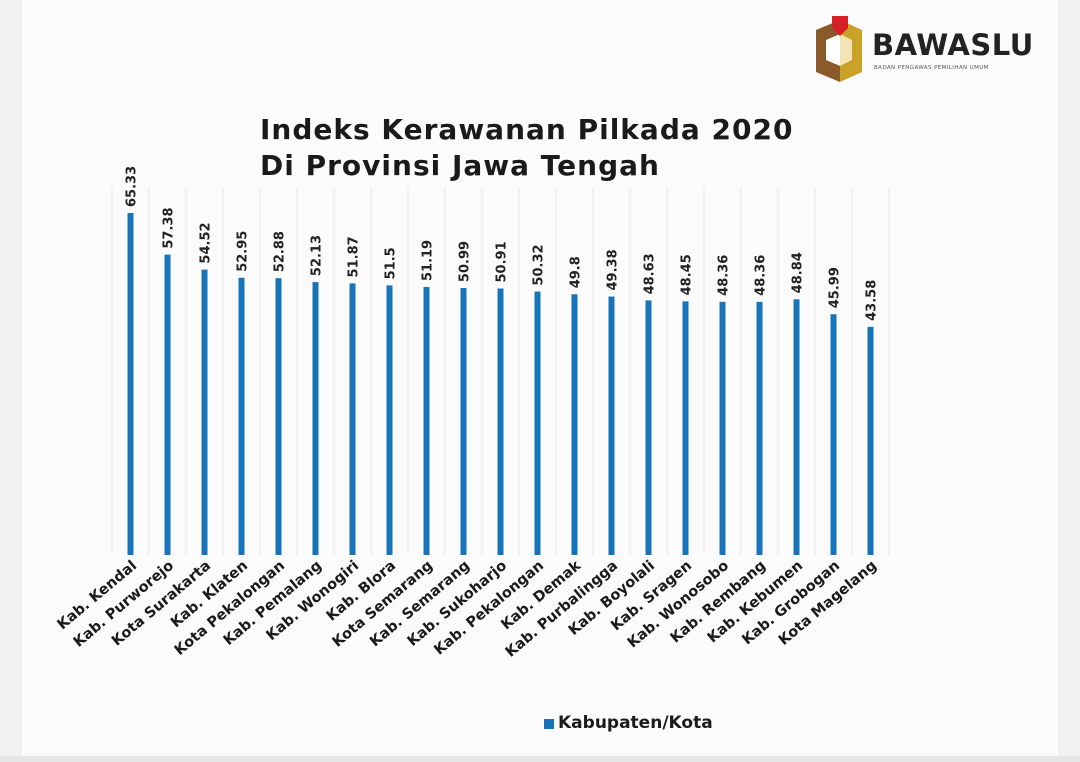 The height and width of the screenshot is (762, 1080). I want to click on value-label: 49.38, so click(613, 269).